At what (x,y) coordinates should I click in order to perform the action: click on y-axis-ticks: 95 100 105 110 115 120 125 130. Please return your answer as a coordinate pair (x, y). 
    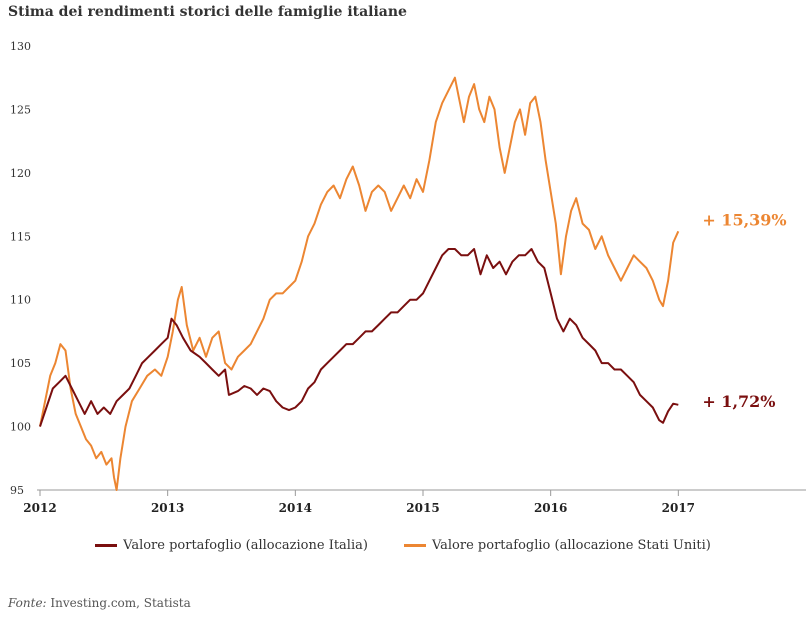
    Looking at the image, I should click on (20, 268).